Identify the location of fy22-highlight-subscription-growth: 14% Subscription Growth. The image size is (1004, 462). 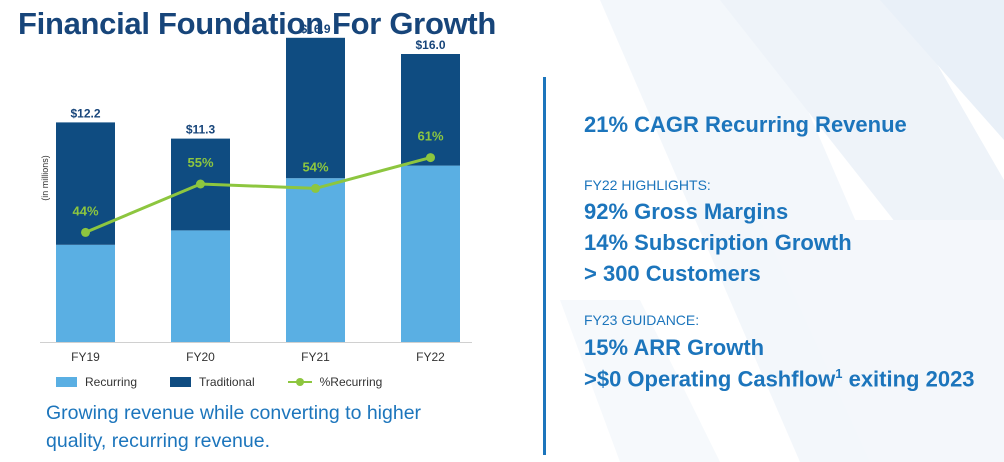
(718, 242).